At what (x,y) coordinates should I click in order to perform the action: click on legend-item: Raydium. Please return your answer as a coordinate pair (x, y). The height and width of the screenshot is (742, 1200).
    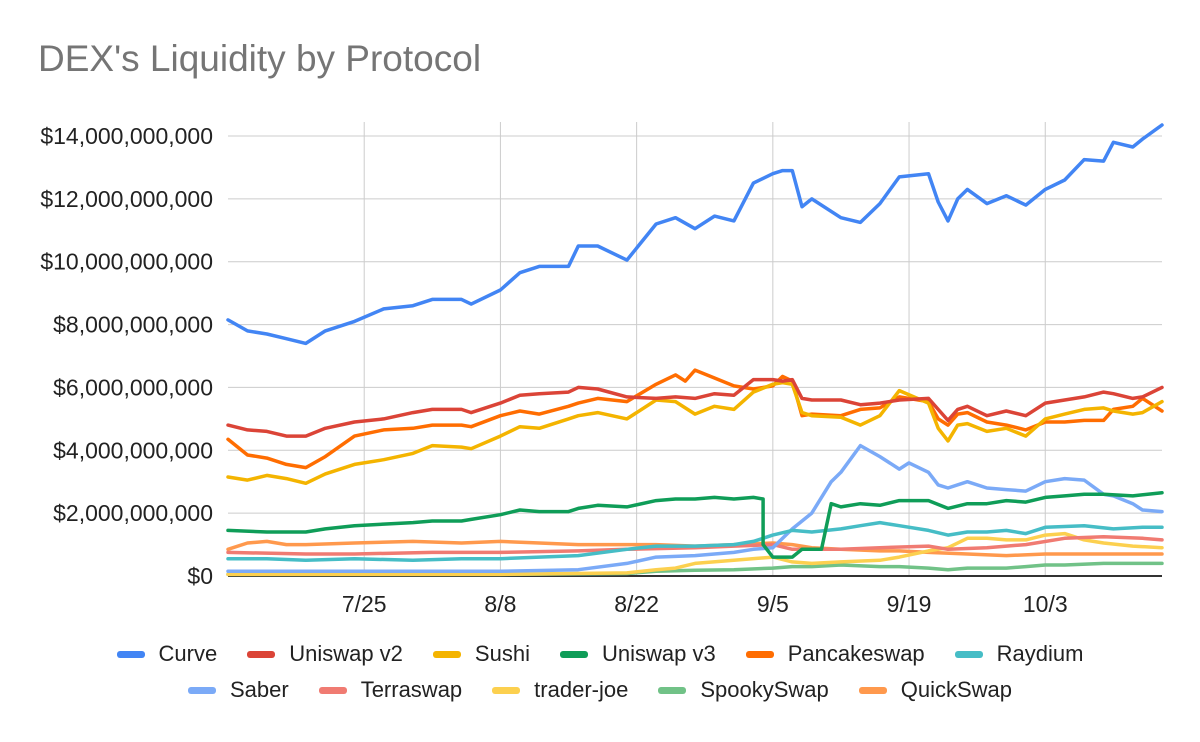
    Looking at the image, I should click on (1019, 654).